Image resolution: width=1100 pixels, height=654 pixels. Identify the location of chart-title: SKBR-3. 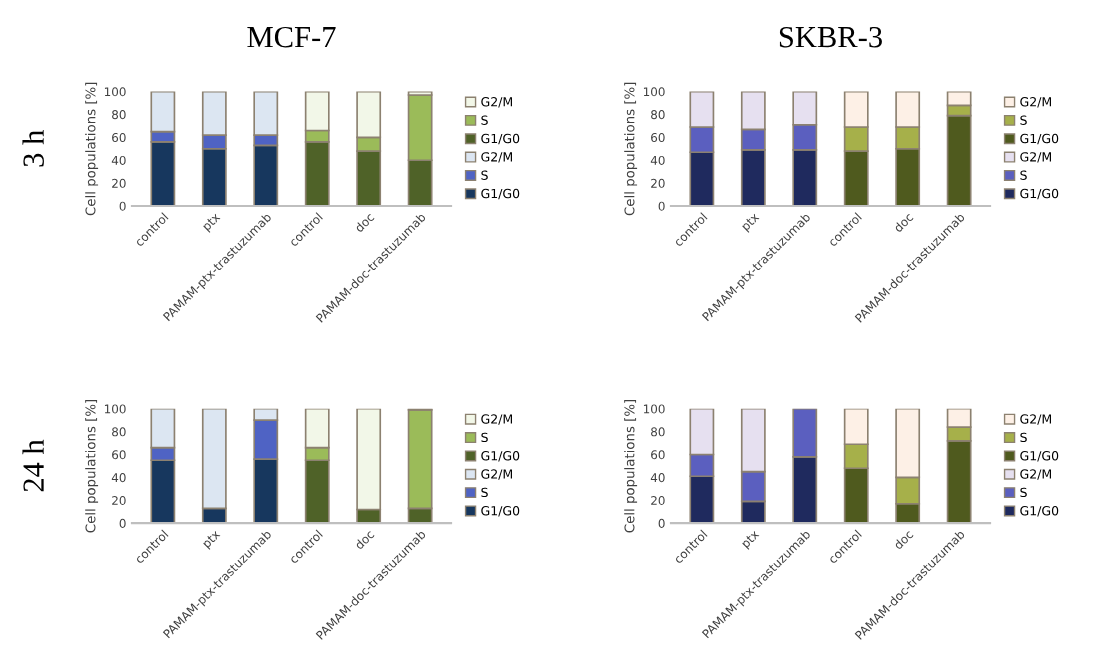
(830, 37).